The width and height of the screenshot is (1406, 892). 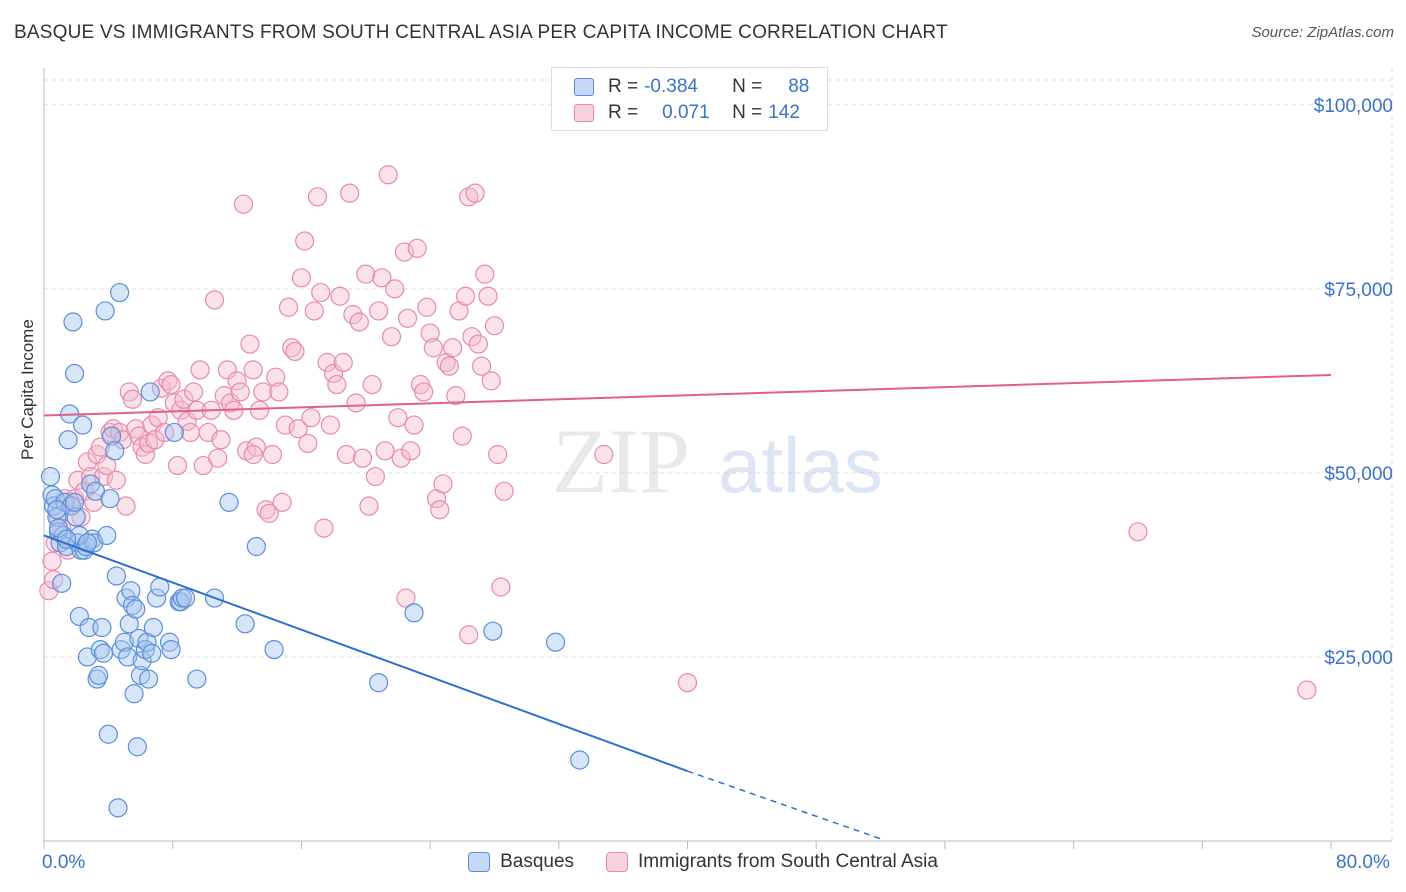 I want to click on legend-row-basques: R = -0.384 N = 88, so click(x=691, y=87).